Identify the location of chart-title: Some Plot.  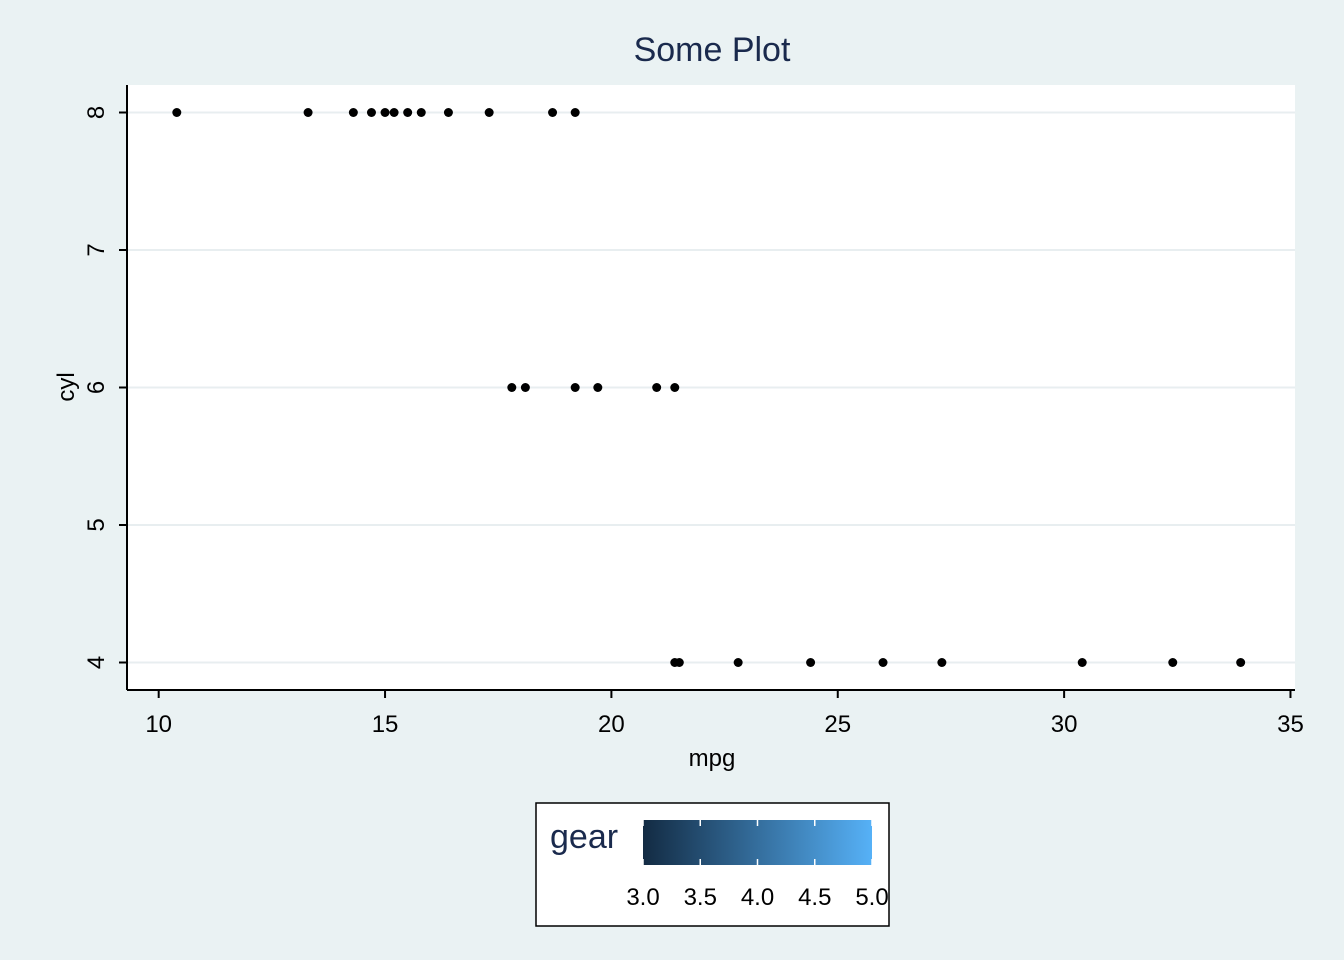
(712, 50).